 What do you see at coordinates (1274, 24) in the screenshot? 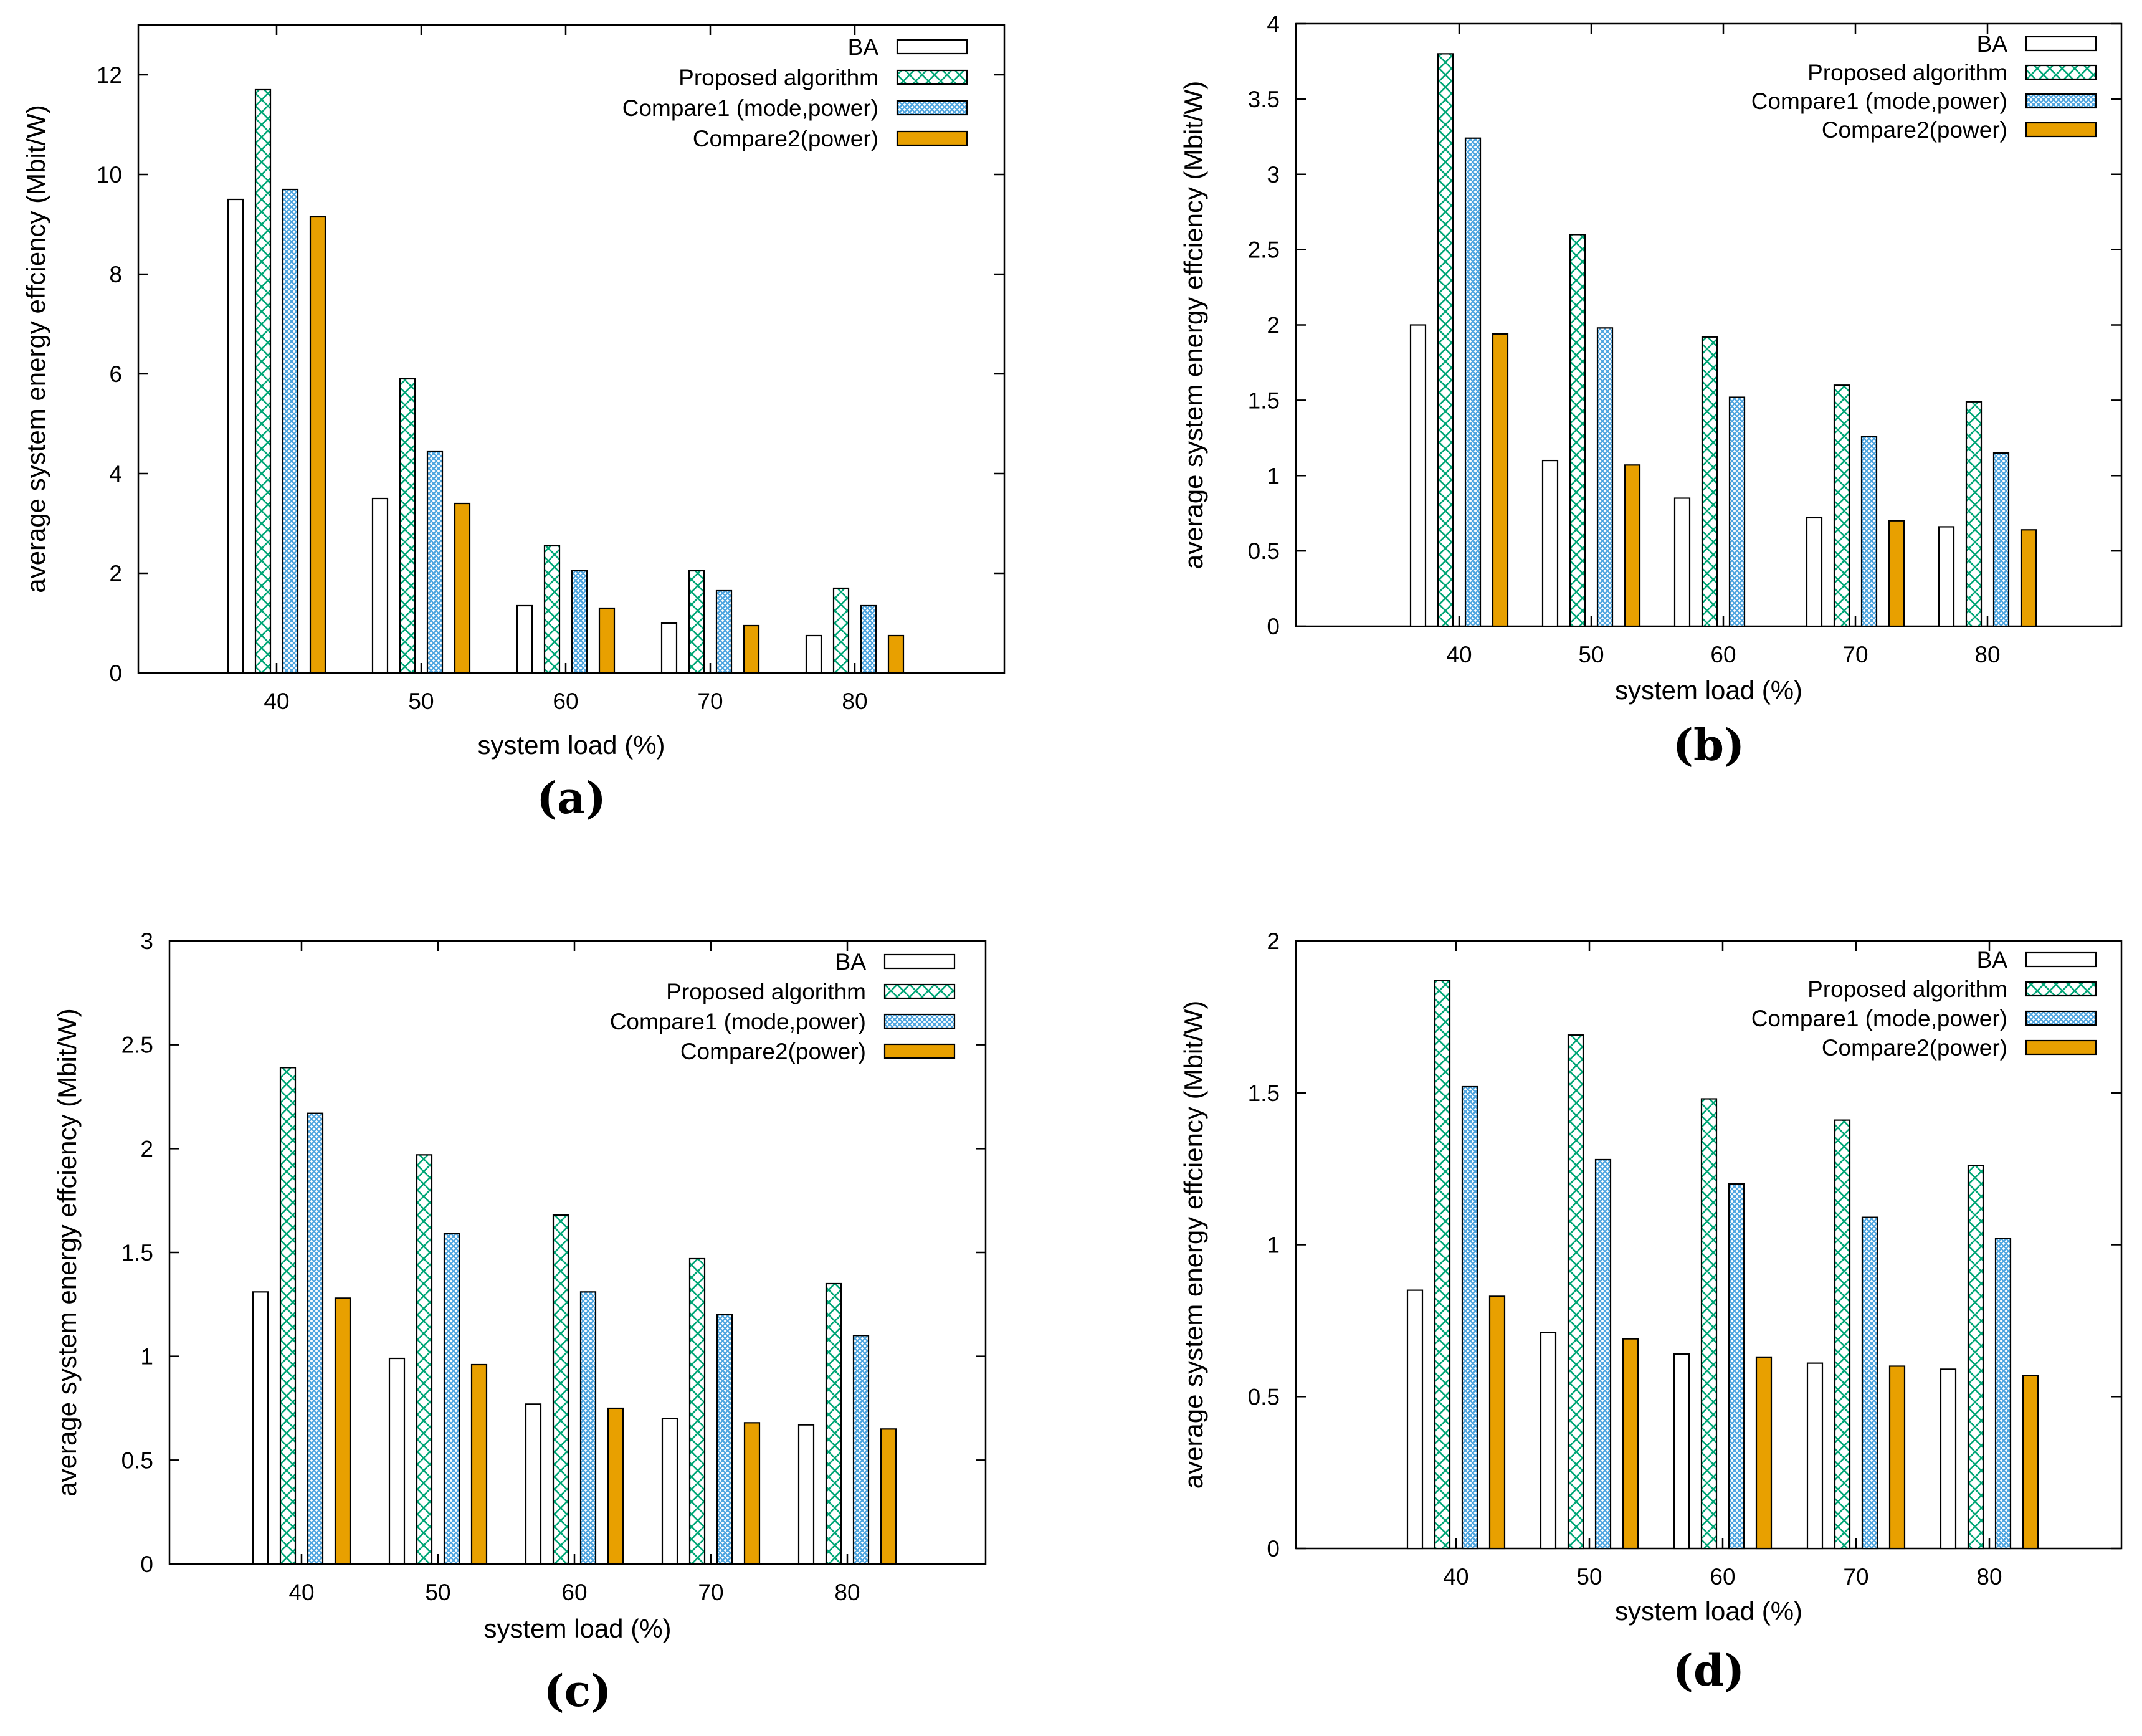
I see `y-tick-label: 4` at bounding box center [1274, 24].